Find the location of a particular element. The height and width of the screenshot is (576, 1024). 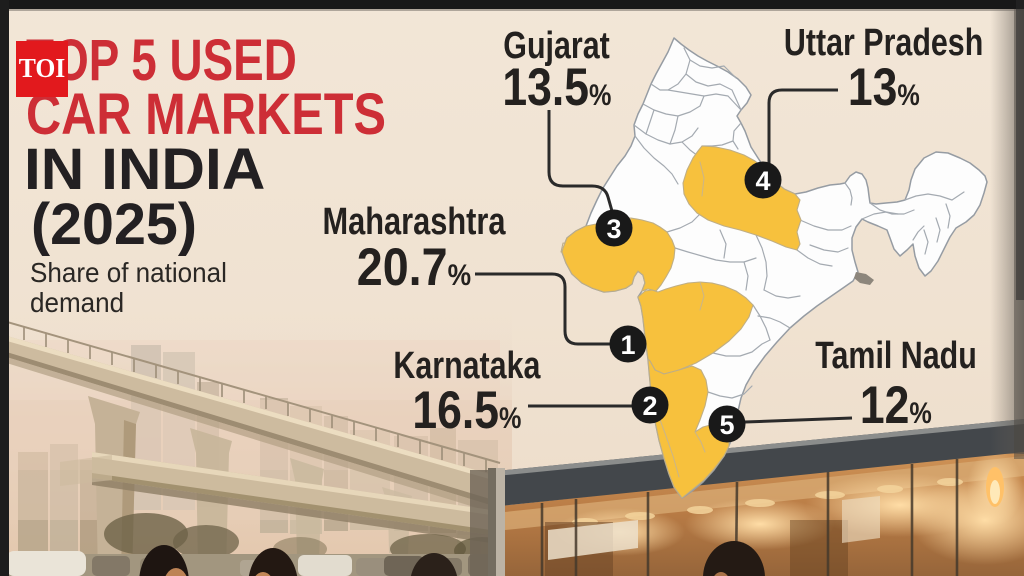

svg-text: 4 is located at coordinates (762, 181).